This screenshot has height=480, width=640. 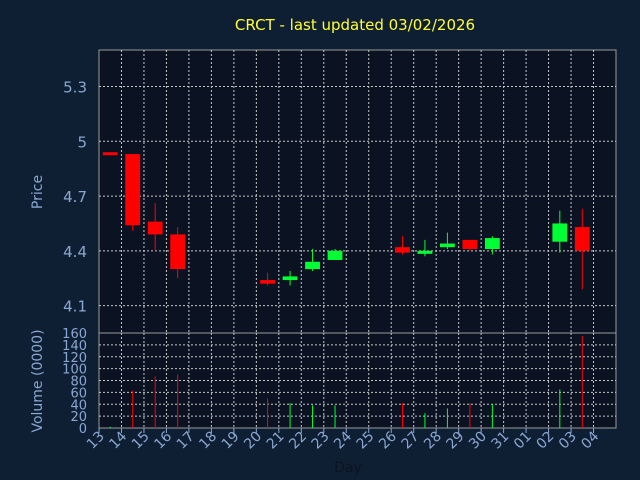 I want to click on x-tick-label: 22, so click(x=298, y=441).